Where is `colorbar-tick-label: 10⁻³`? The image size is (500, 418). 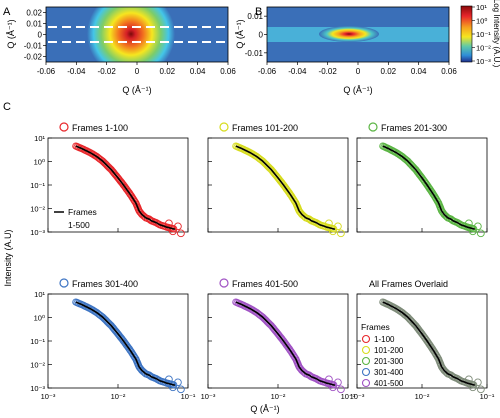 colorbar-tick-label: 10⁻³ is located at coordinates (483, 61).